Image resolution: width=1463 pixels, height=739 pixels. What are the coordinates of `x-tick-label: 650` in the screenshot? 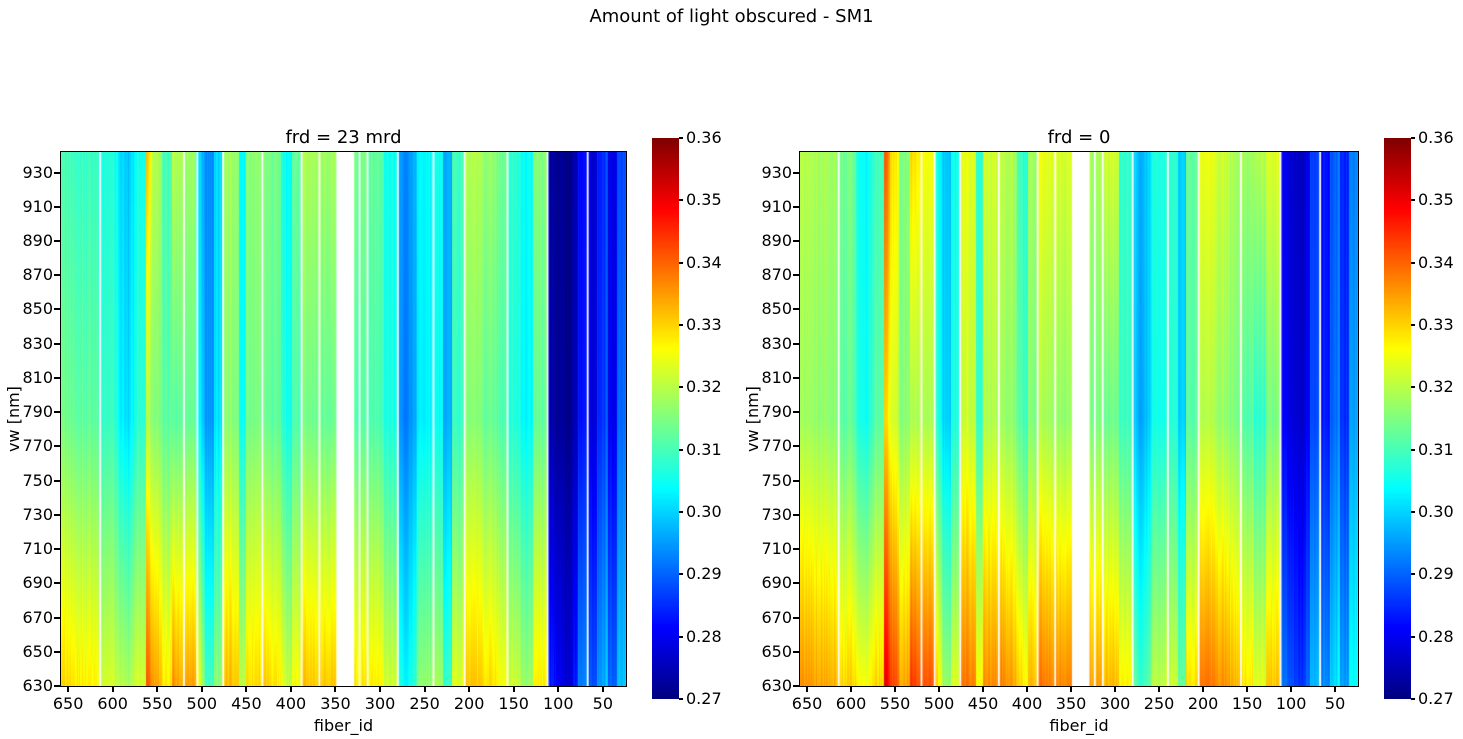 It's located at (68, 703).